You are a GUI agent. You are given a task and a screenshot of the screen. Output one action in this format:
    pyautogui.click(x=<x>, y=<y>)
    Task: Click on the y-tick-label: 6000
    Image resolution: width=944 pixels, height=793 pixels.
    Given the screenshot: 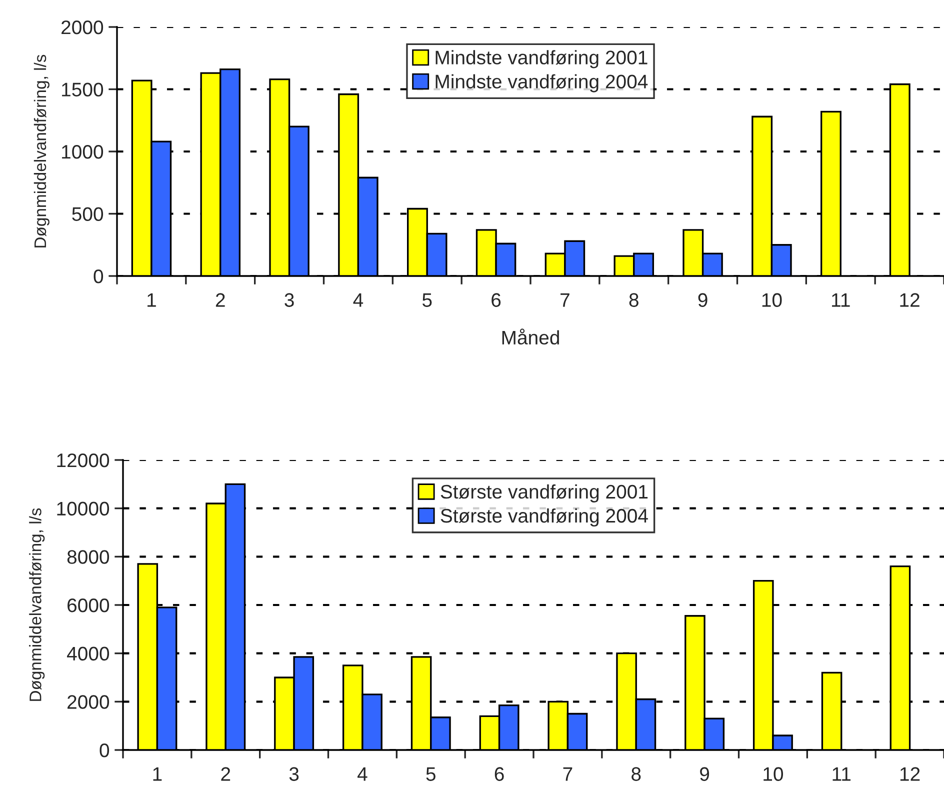 What is the action you would take?
    pyautogui.click(x=89, y=605)
    